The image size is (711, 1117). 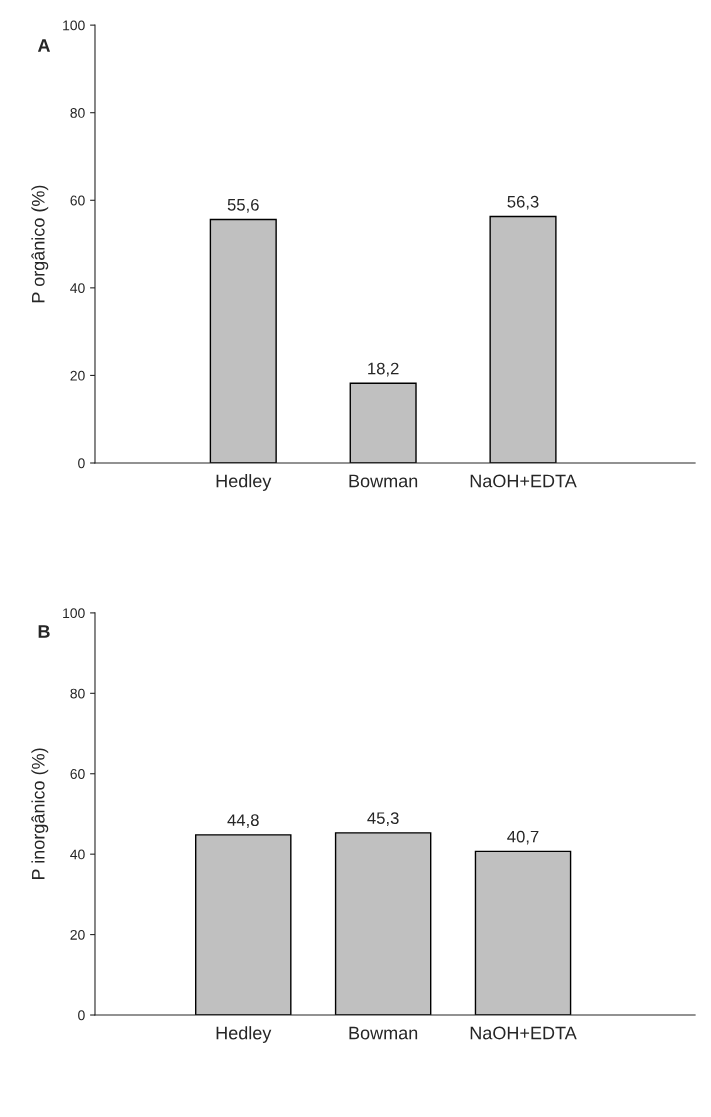 I want to click on y-axis-title: P orgânico (%), so click(x=40, y=244).